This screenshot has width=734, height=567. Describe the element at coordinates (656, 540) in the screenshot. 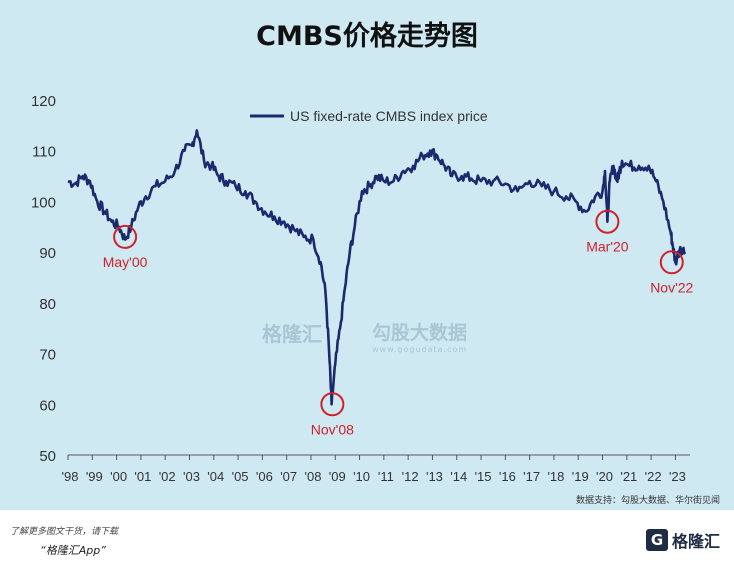

I see `logo-icon: G` at that location.